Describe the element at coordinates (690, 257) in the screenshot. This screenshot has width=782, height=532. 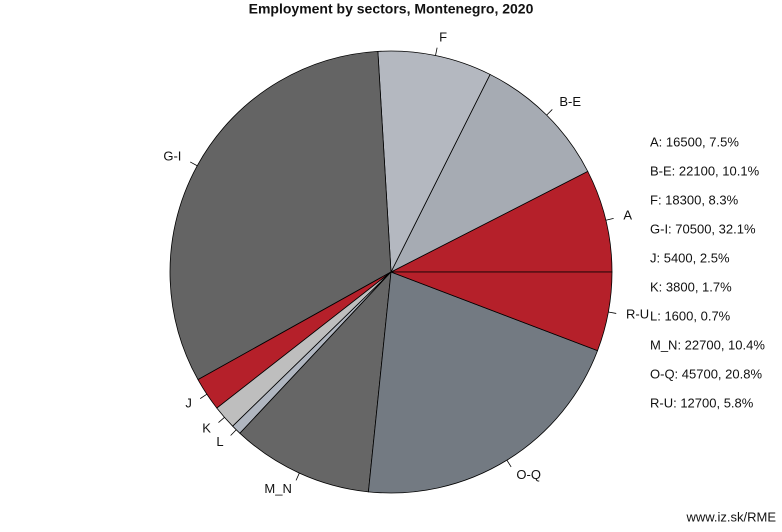
I see `legend-entry: J: 5400, 2.5%` at that location.